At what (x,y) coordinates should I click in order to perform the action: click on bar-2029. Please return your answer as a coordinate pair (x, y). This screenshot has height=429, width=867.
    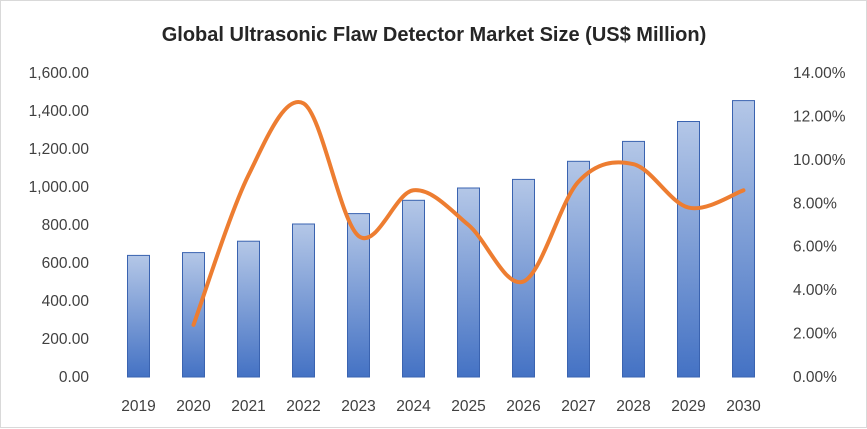
    Looking at the image, I should click on (688, 249).